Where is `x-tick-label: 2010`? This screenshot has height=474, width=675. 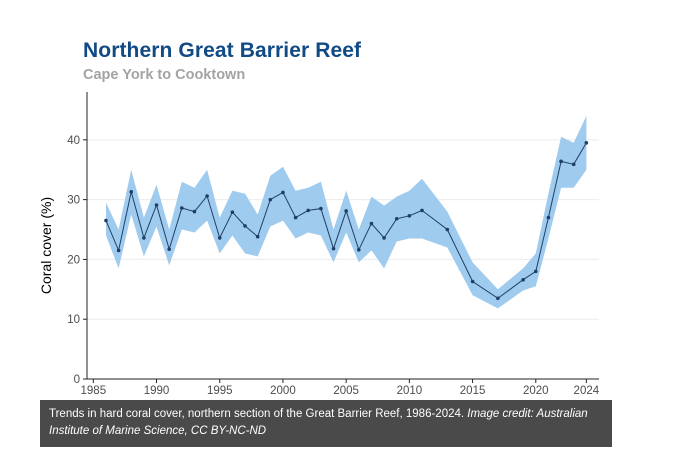 x-tick-label: 2010 is located at coordinates (410, 391).